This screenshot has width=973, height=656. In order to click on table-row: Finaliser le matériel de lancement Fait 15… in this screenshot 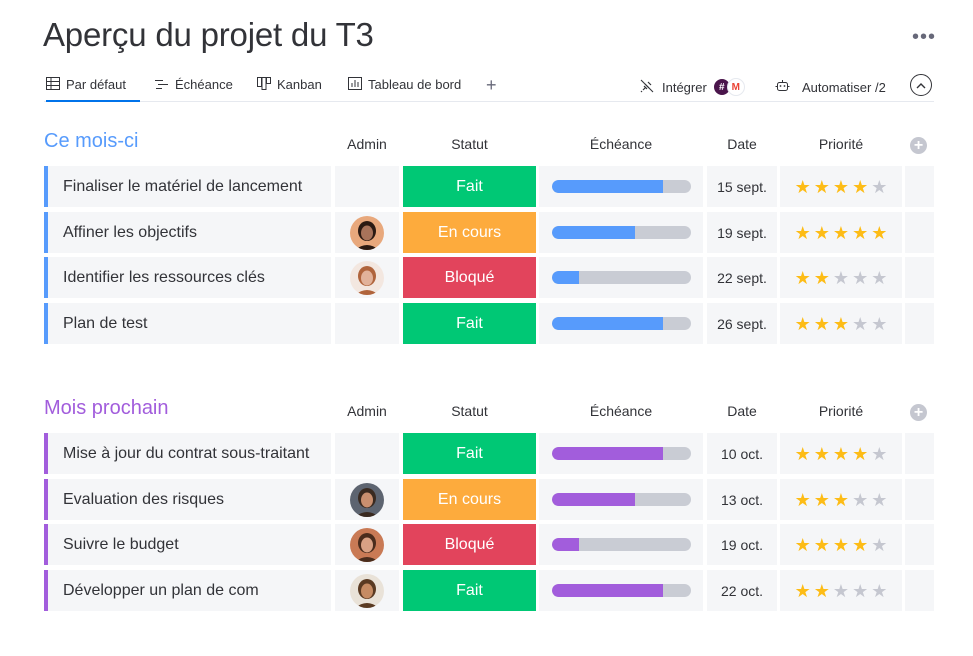, I will do `click(489, 186)`.